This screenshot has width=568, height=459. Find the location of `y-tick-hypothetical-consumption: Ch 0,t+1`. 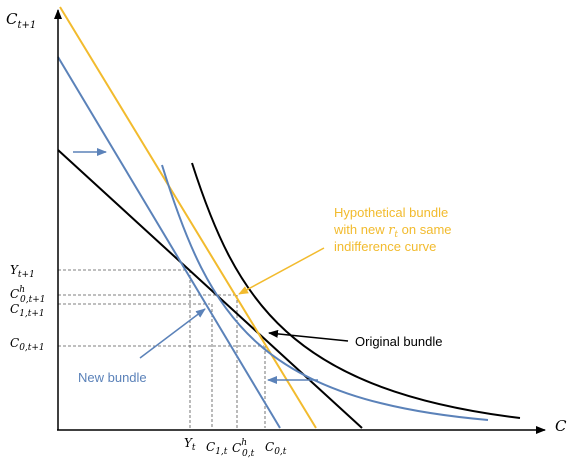

y-tick-hypothetical-consumption: Ch 0,t+1 is located at coordinates (27, 295).